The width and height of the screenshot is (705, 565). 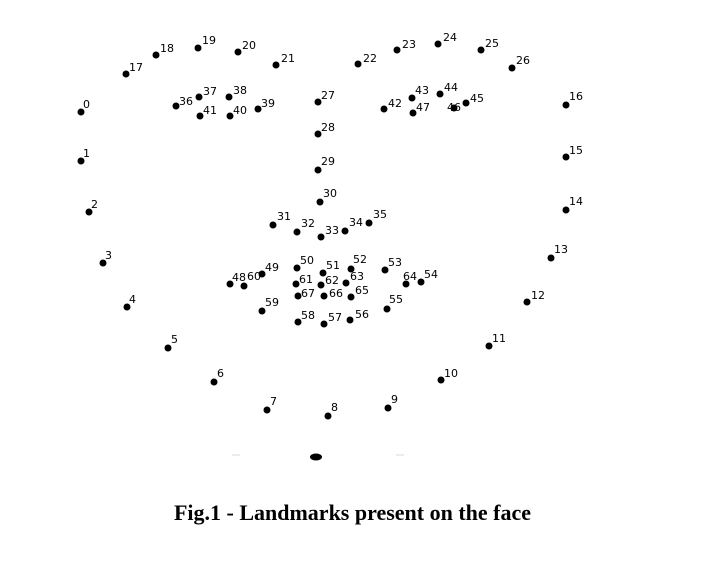 I want to click on landmark-label-61: 61, so click(x=306, y=279).